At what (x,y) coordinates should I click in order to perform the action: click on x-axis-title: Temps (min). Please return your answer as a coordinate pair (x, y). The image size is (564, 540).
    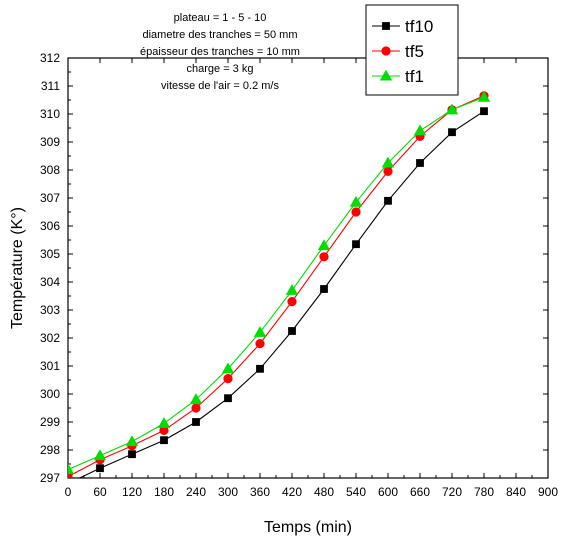
    Looking at the image, I should click on (308, 527).